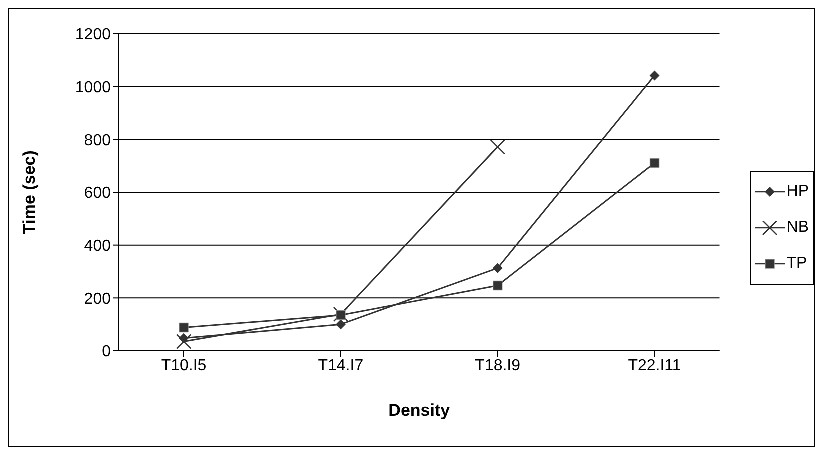  What do you see at coordinates (498, 365) in the screenshot?
I see `x-tick-label: T18.I9` at bounding box center [498, 365].